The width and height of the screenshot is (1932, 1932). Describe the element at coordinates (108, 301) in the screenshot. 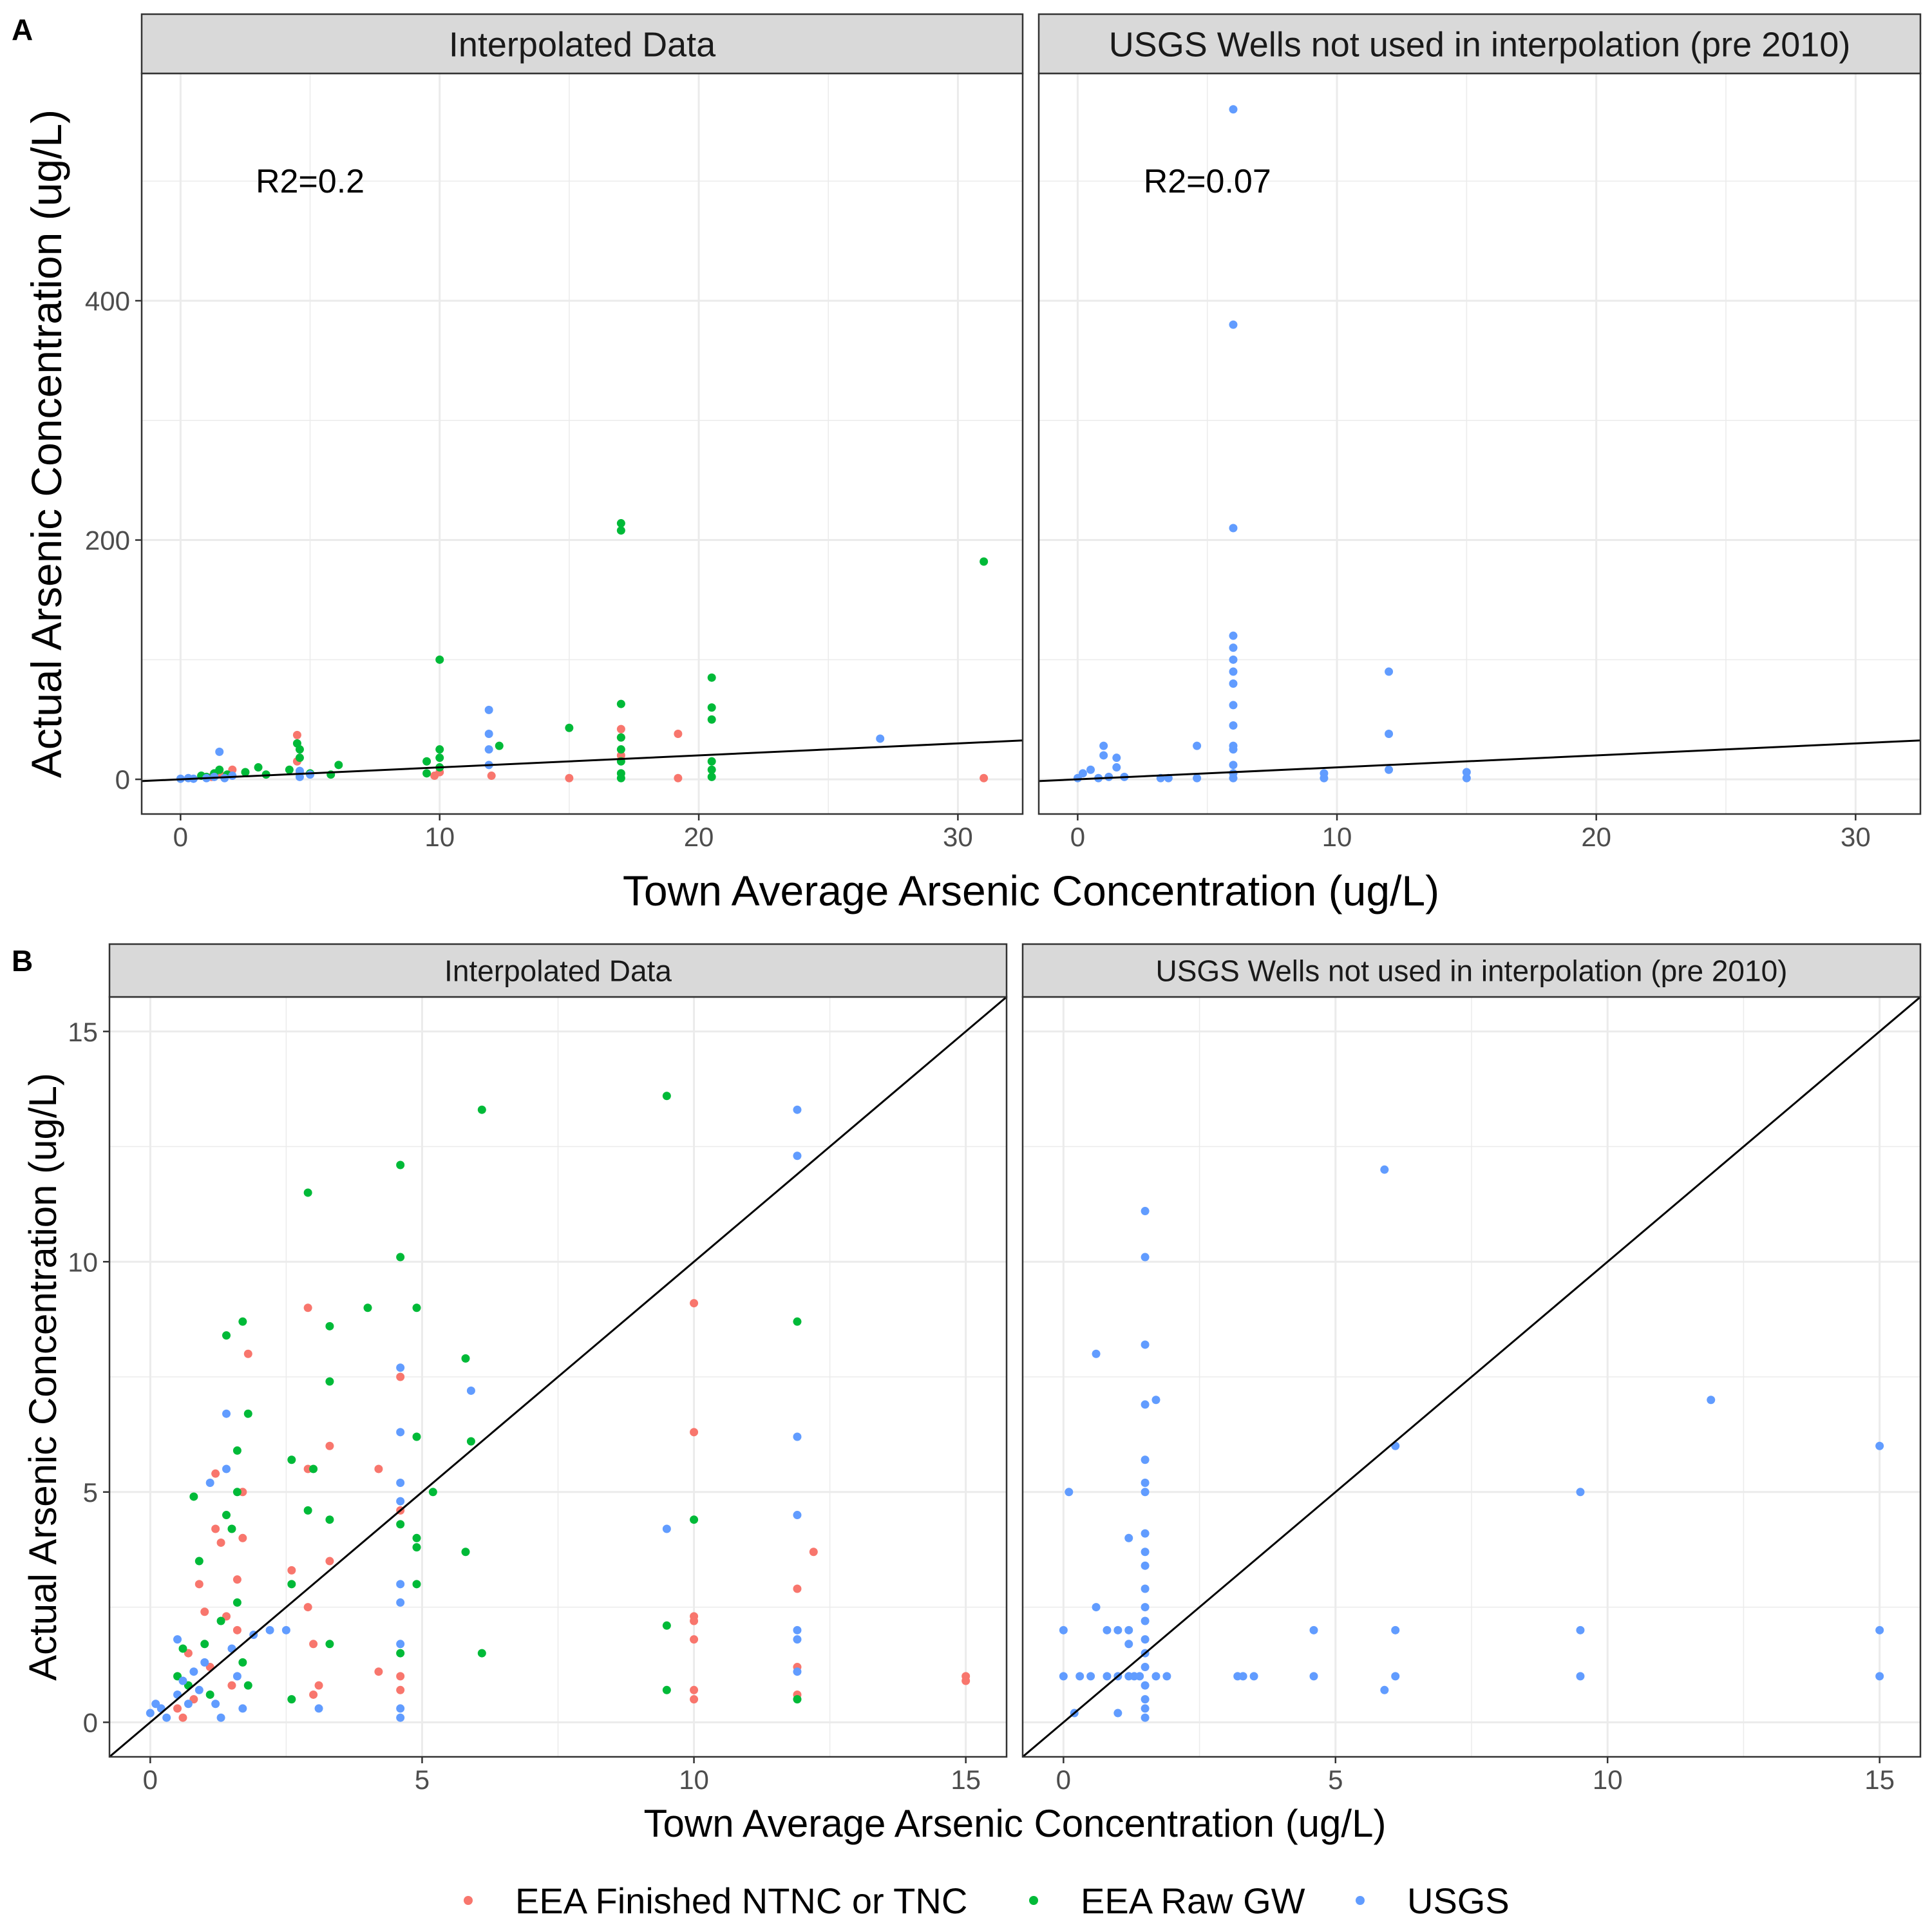

I see `y-tick-label: 400` at that location.